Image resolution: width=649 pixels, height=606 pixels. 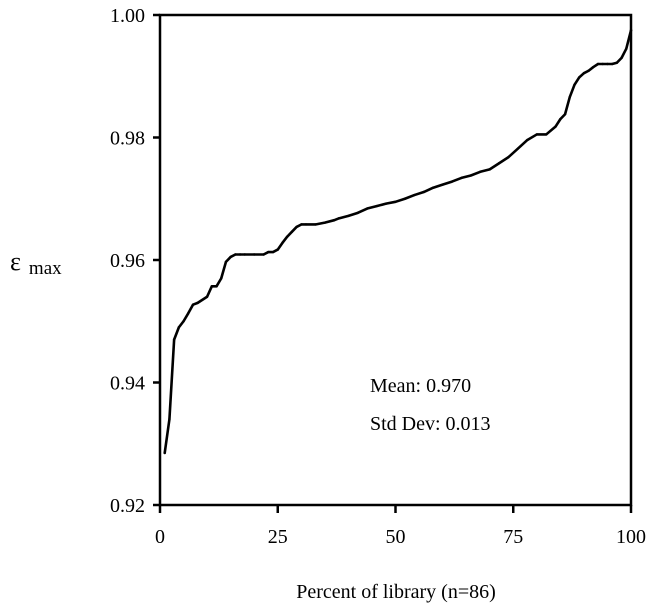 I want to click on x-tick-marks, so click(x=395, y=509).